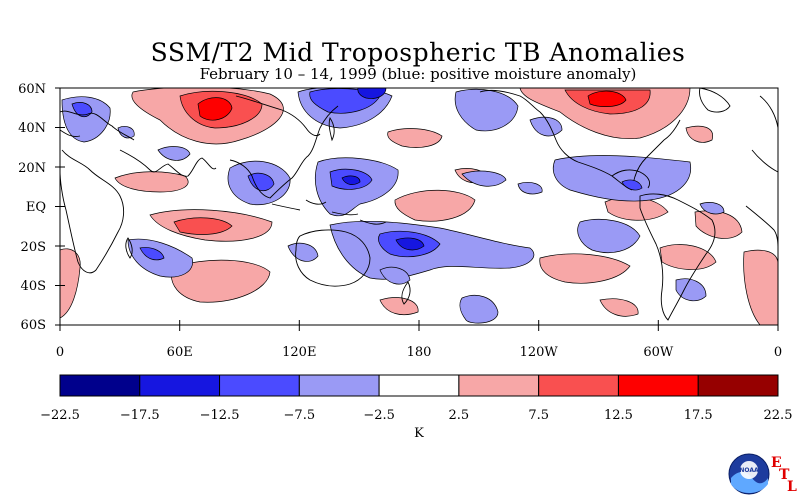 This screenshot has width=800, height=500. Describe the element at coordinates (32, 128) in the screenshot. I see `lat-label: 40N` at that location.